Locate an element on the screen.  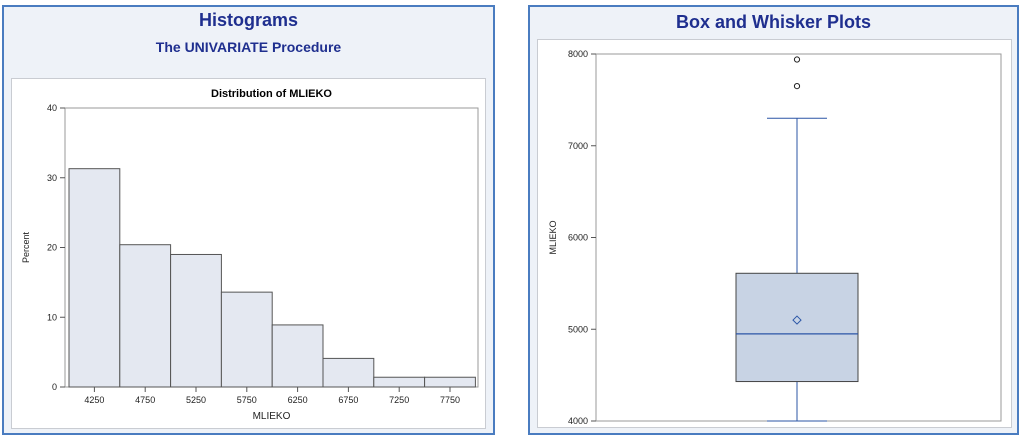
histogram-panel-subtitle: The UNIVARIATE Procedure is located at coordinates (248, 47).